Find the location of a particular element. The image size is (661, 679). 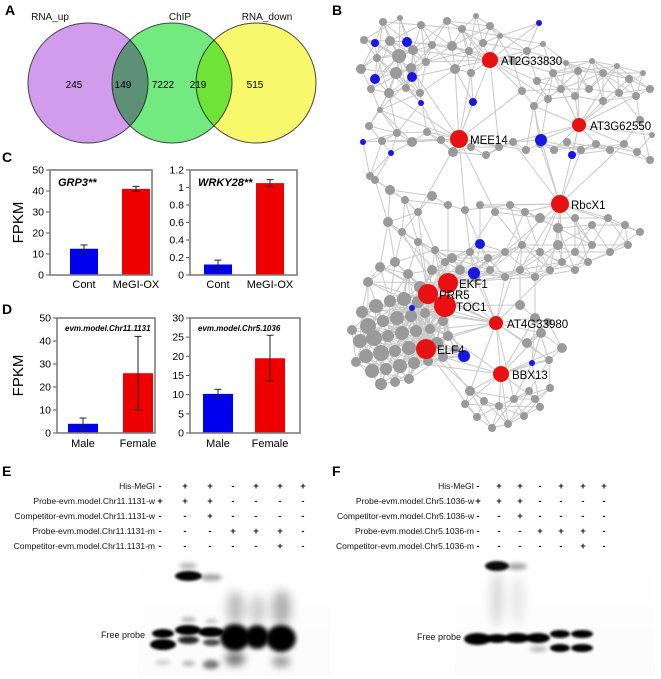

bar is located at coordinates (84, 261).